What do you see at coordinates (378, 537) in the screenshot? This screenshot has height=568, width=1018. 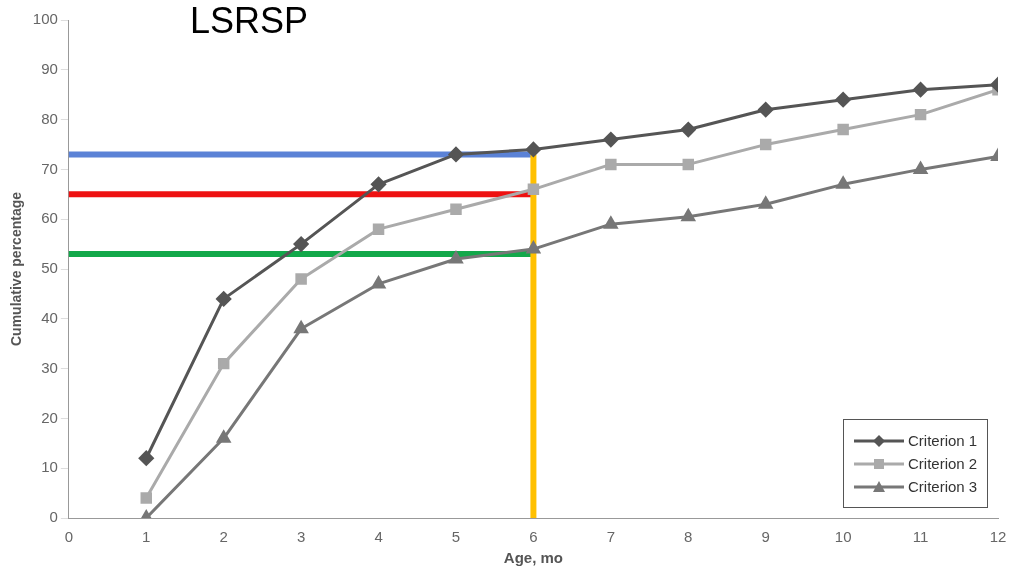 I see `x-tick-label: 4` at bounding box center [378, 537].